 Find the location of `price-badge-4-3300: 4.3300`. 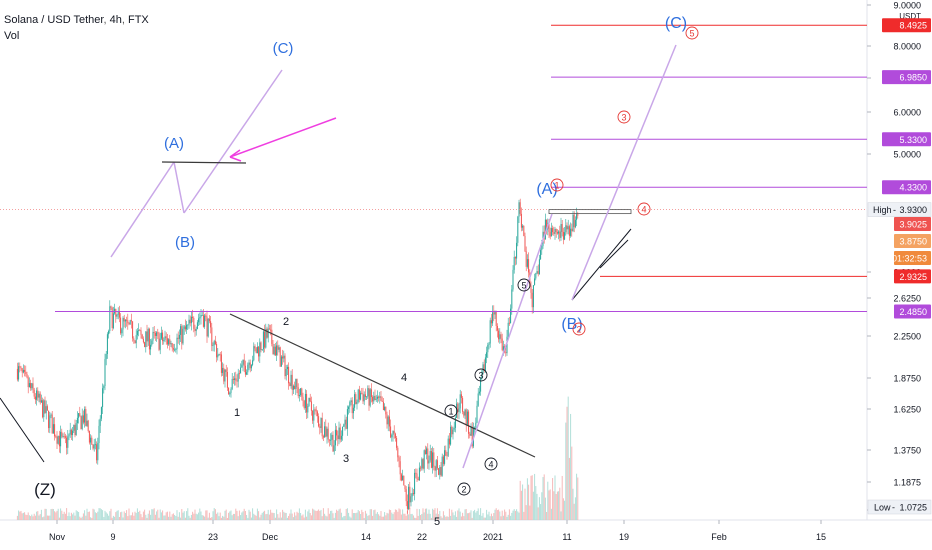

price-badge-4-3300: 4.3300 is located at coordinates (906, 187).